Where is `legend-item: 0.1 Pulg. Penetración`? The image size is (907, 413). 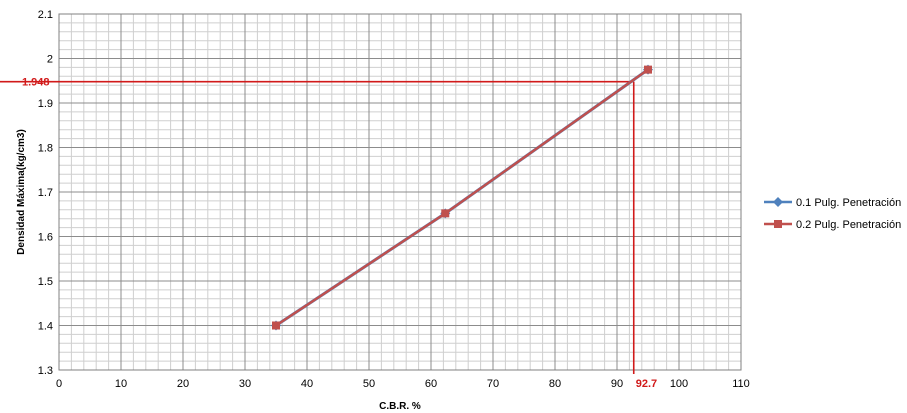 legend-item: 0.1 Pulg. Penetración is located at coordinates (832, 203).